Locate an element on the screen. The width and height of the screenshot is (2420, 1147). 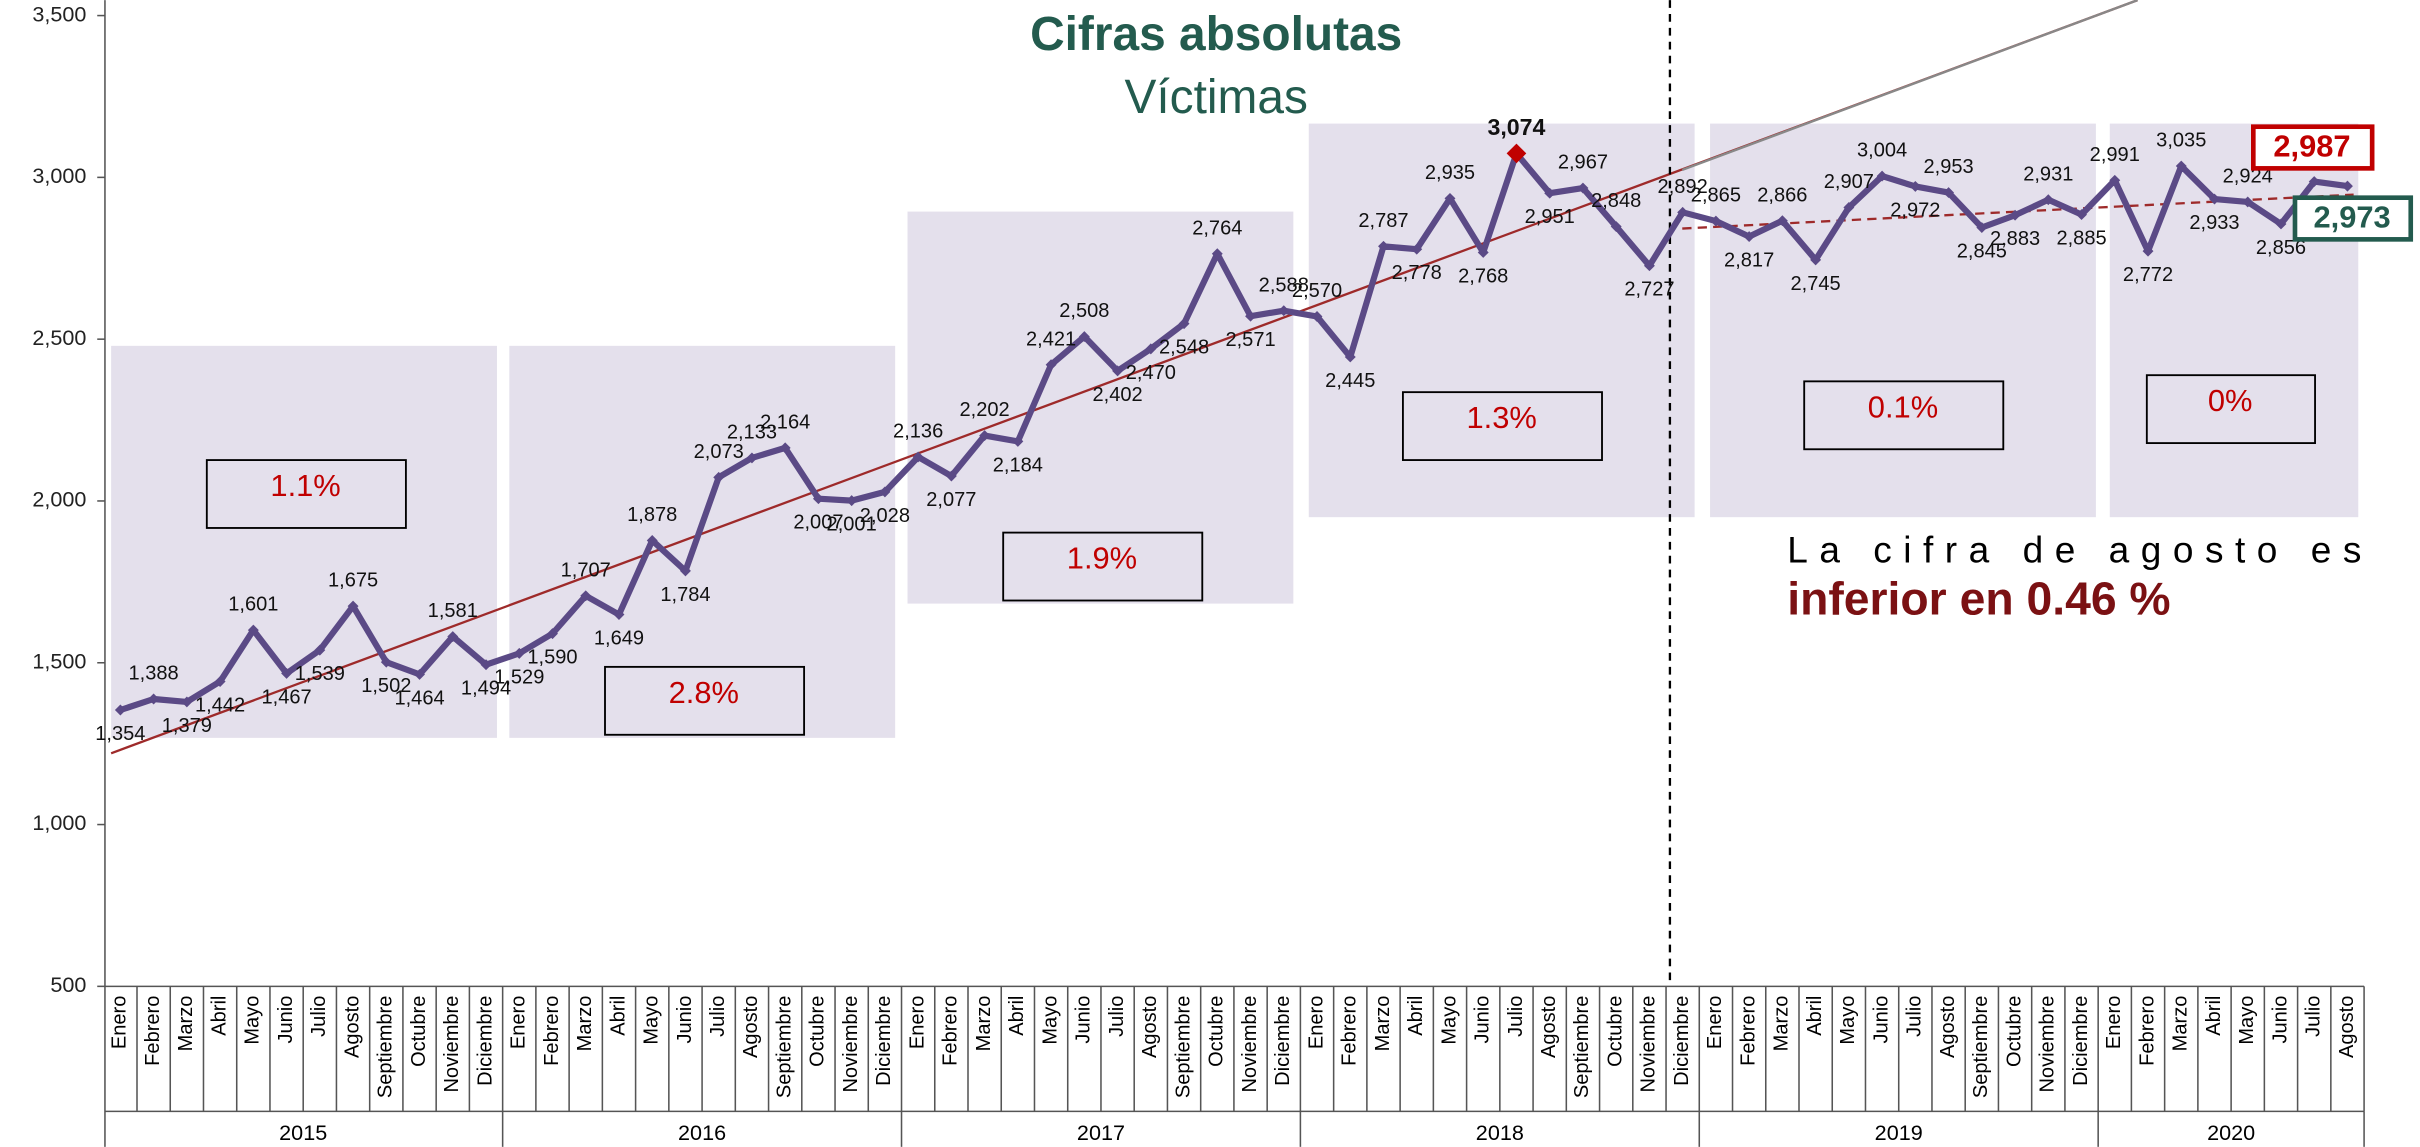
y-tick-label: 1,500 is located at coordinates (59, 660).